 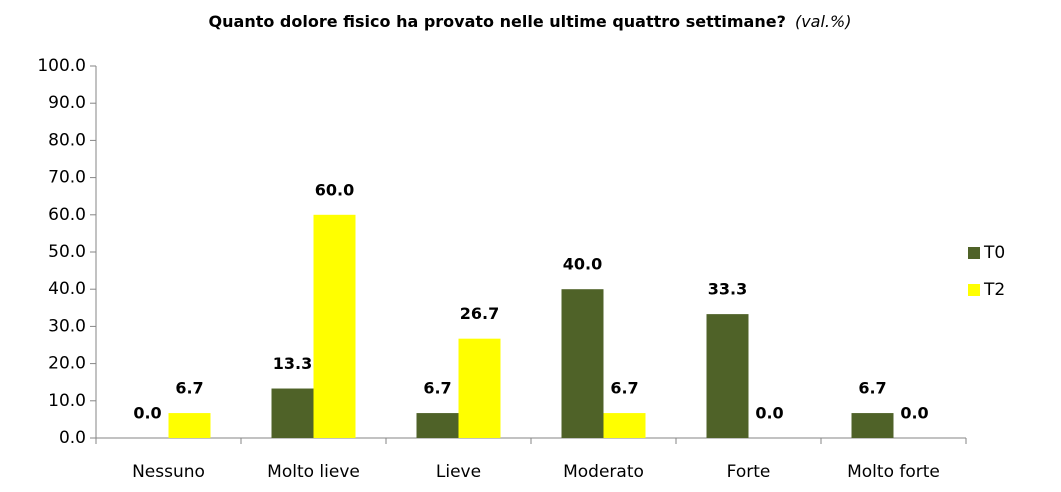 What do you see at coordinates (67, 215) in the screenshot?
I see `y-tick-label: 60.0` at bounding box center [67, 215].